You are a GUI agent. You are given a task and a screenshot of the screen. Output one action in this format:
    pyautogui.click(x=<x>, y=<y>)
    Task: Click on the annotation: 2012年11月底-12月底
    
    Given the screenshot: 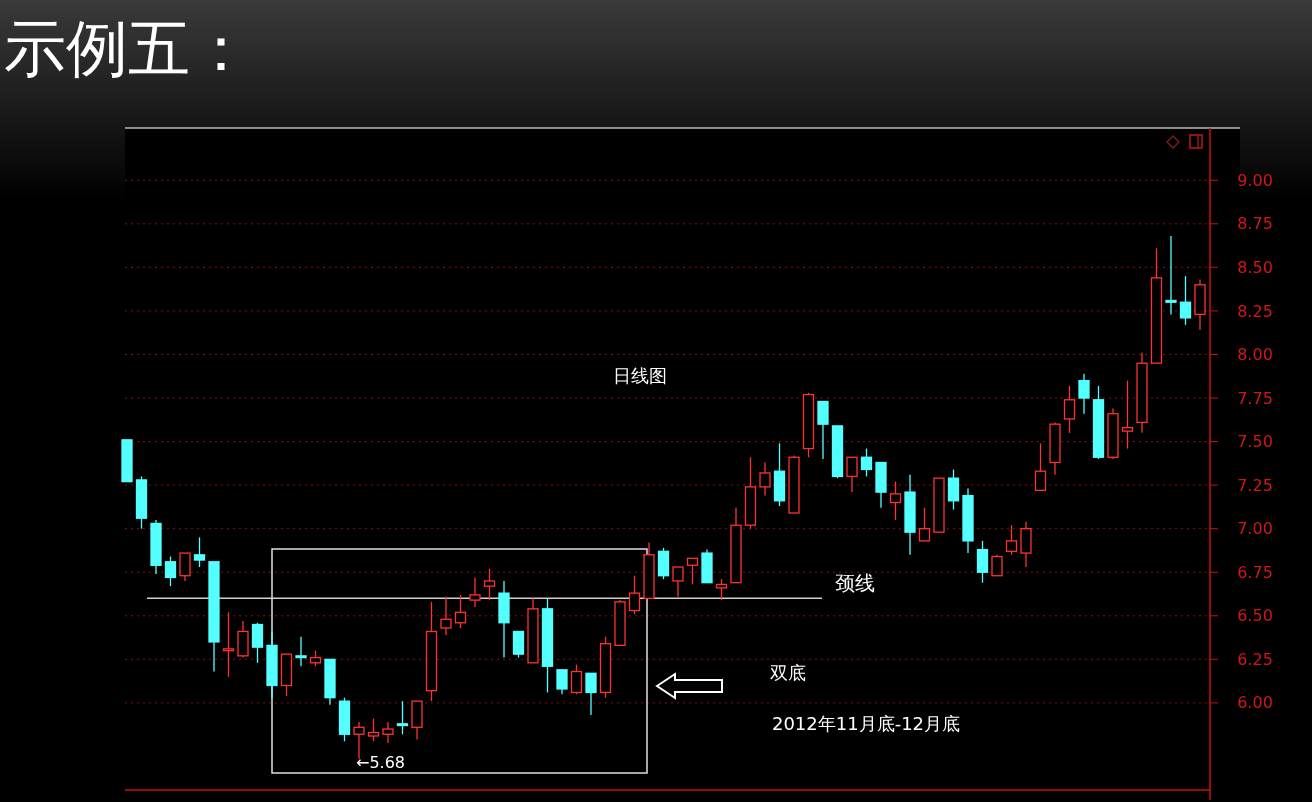 What is the action you would take?
    pyautogui.click(x=866, y=723)
    